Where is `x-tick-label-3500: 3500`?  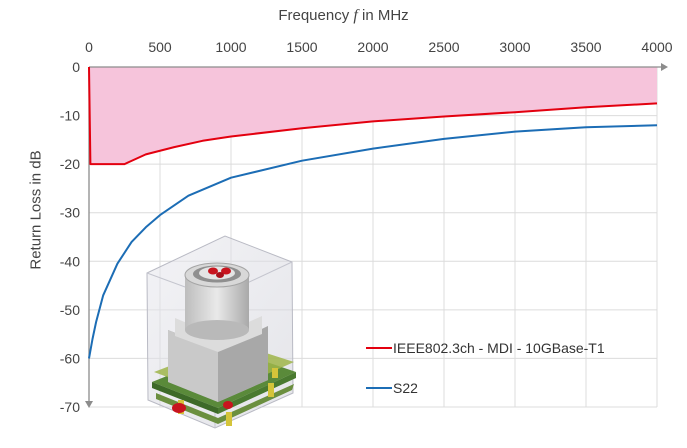 x-tick-label-3500: 3500 is located at coordinates (585, 47).